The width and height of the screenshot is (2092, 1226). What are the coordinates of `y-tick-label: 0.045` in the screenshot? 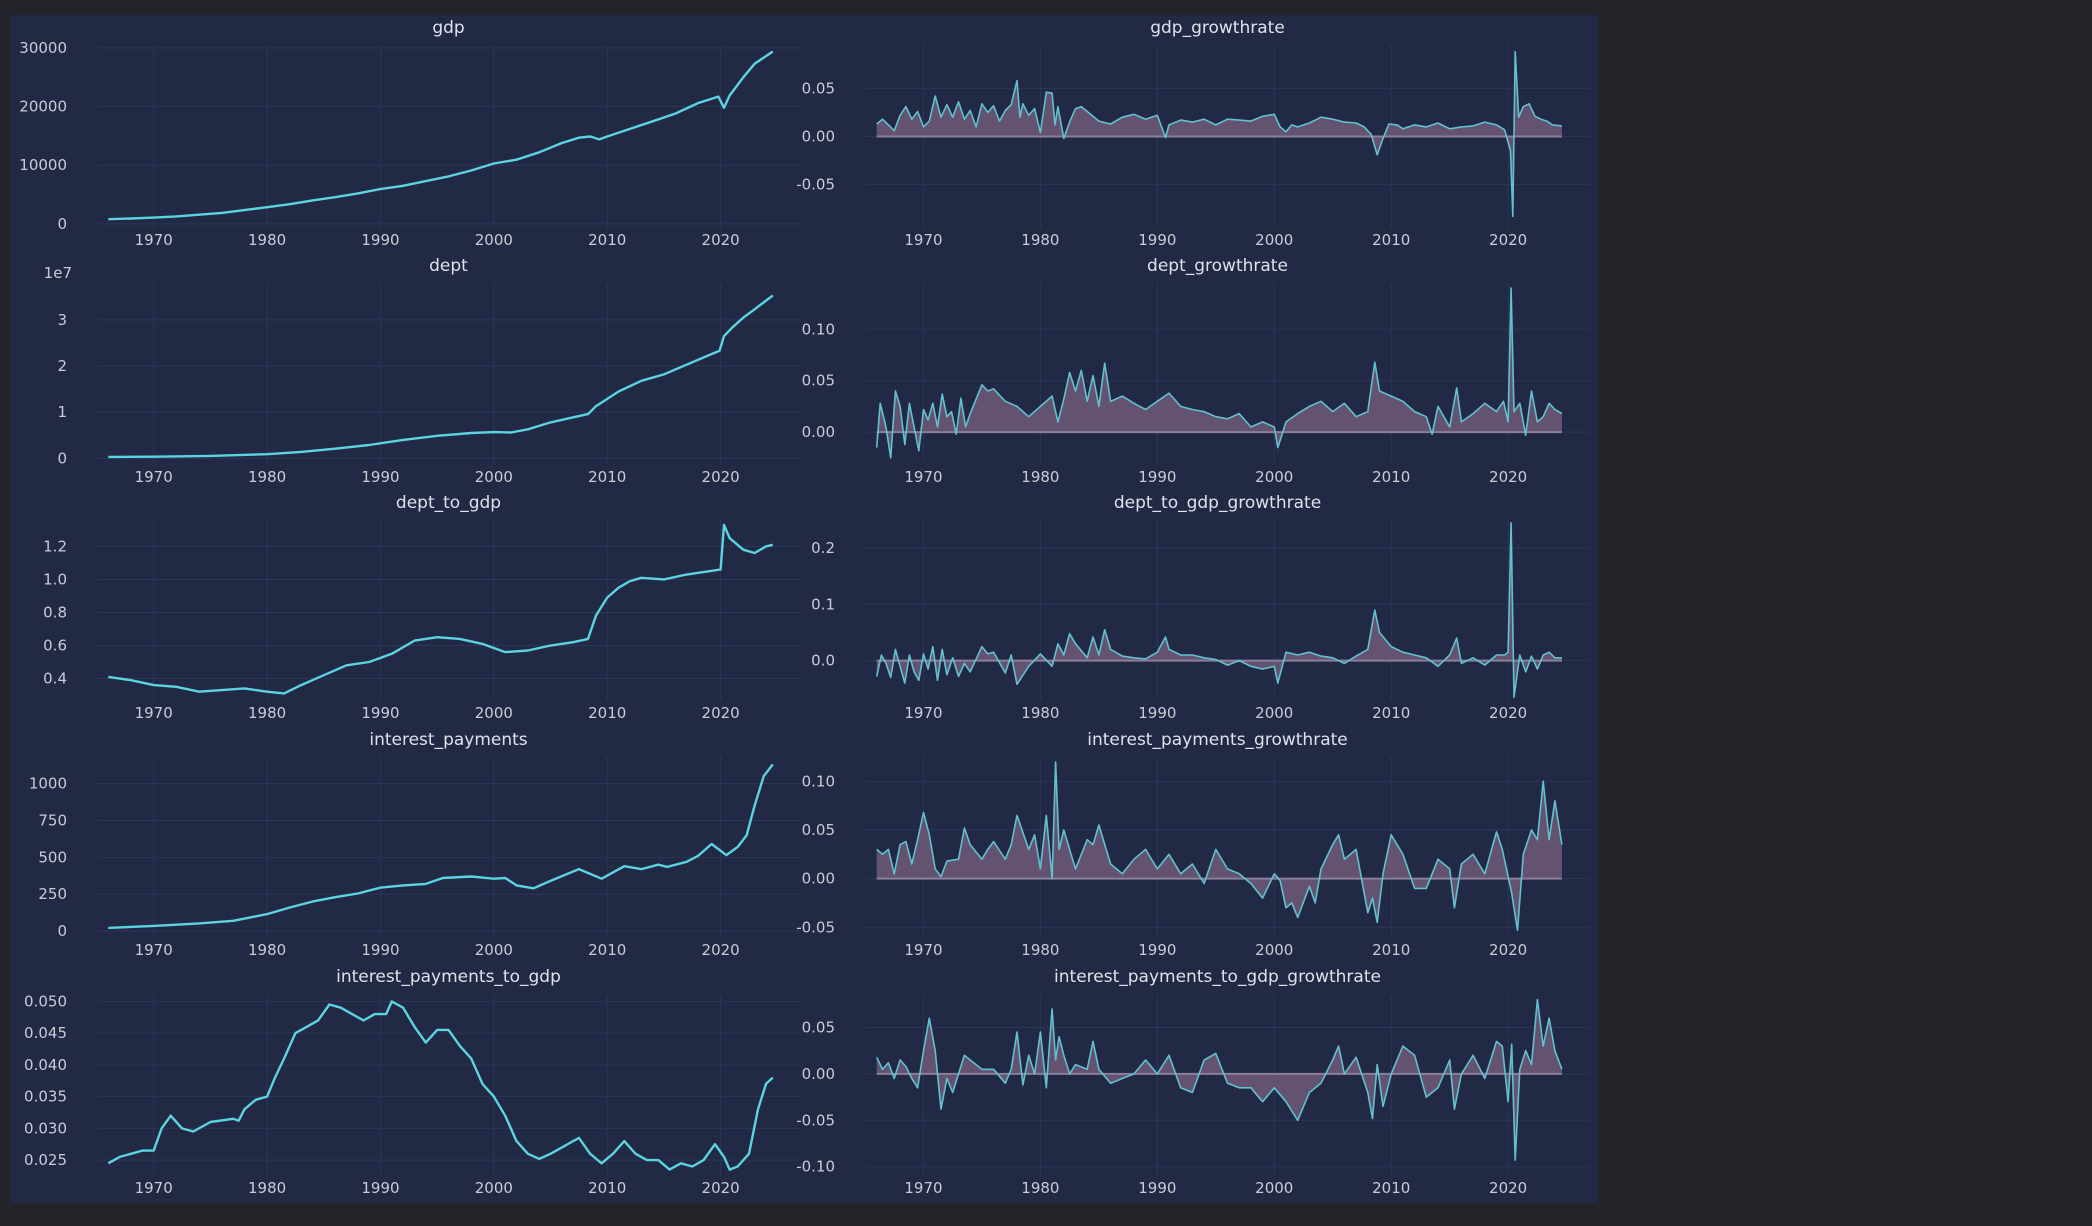 It's located at (45, 1033).